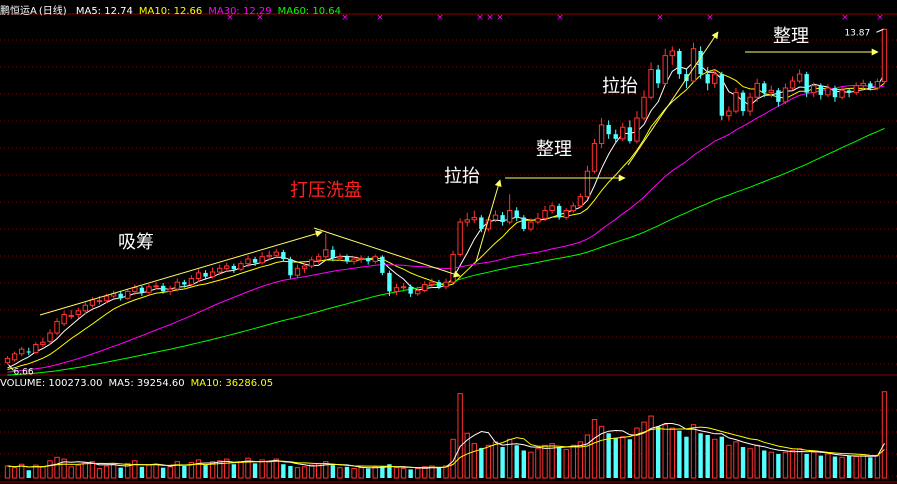  I want to click on annotation-label-consolidate2: 整理, so click(791, 36).